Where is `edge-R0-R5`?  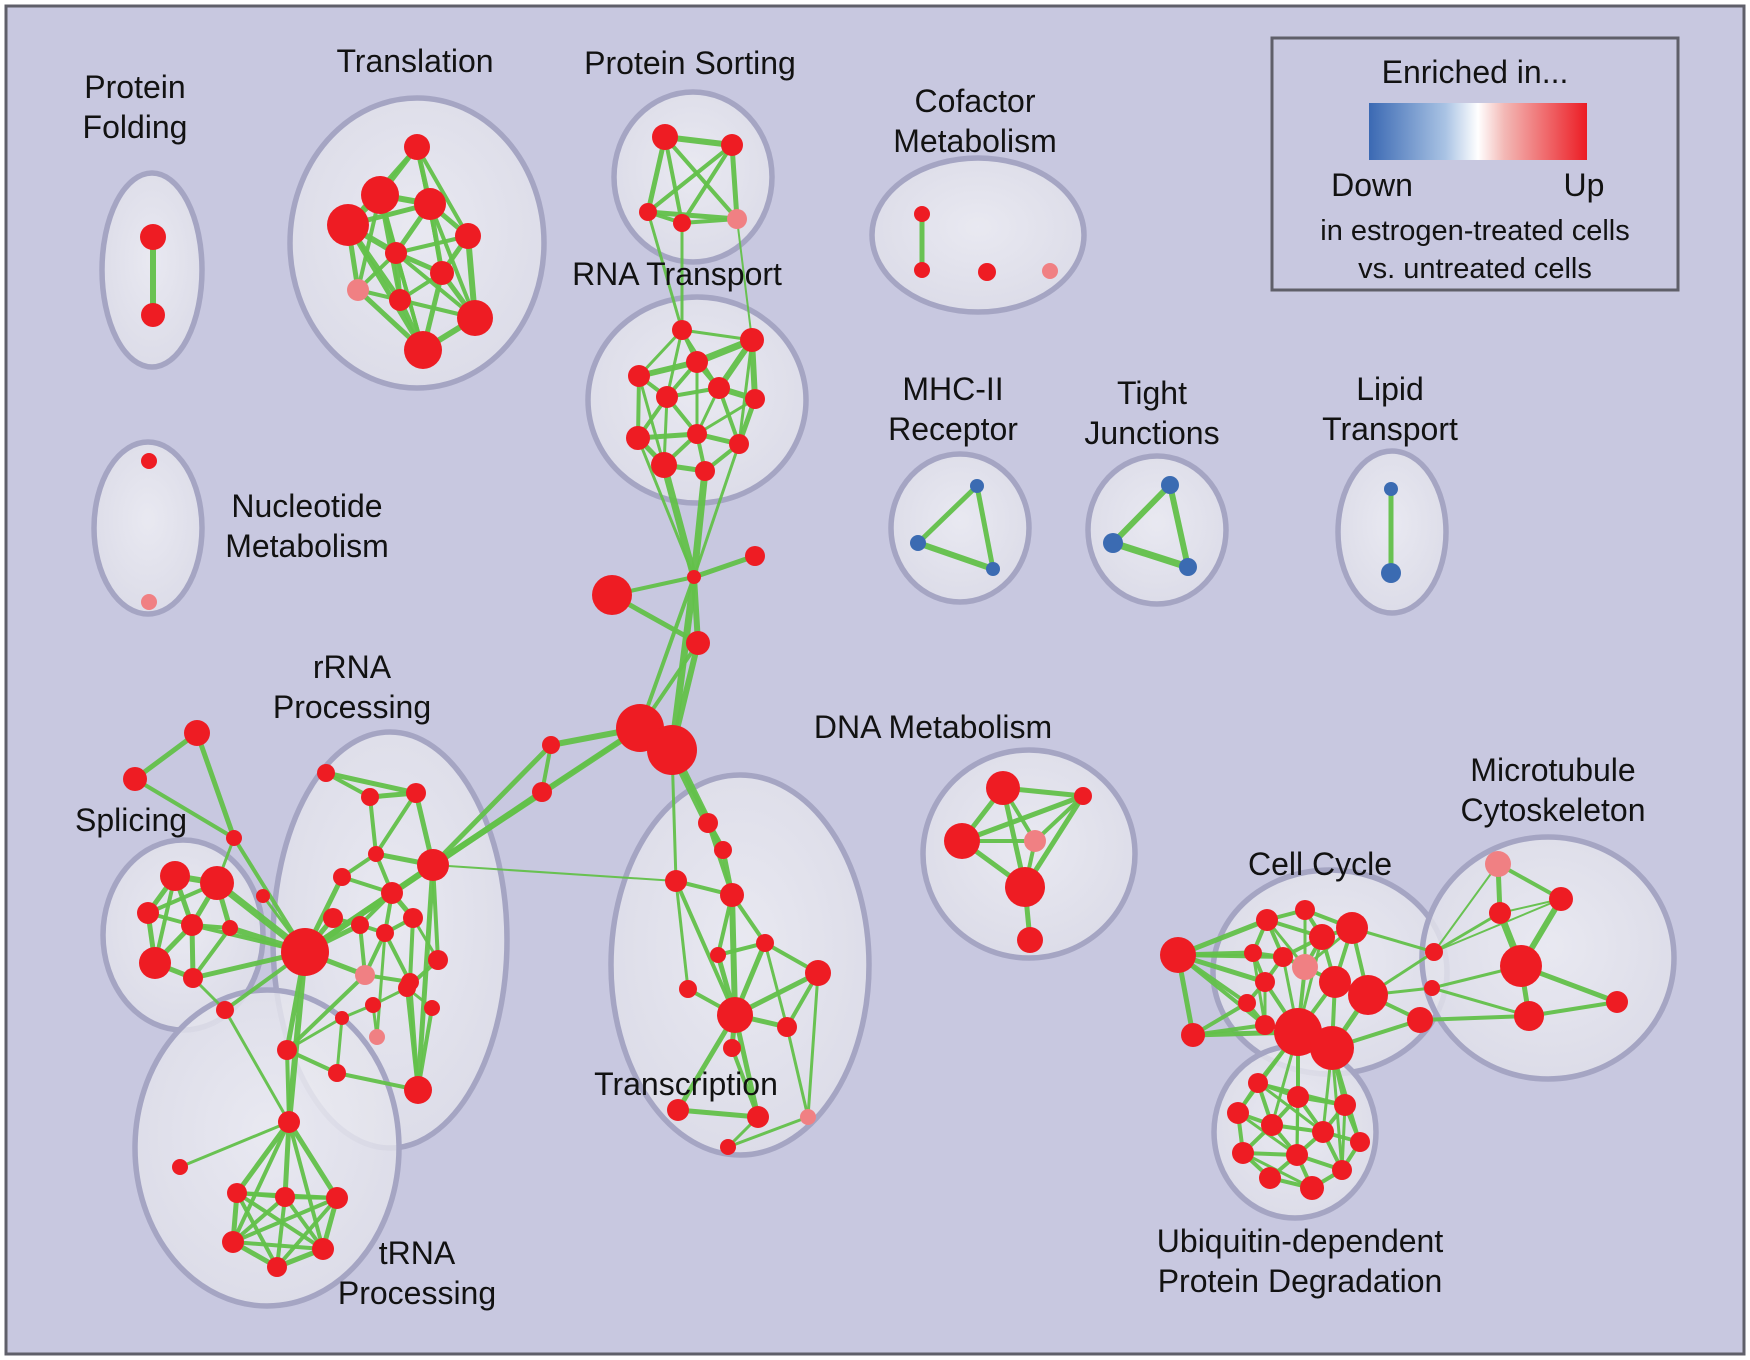
edge-R0-R5 is located at coordinates (674, 363).